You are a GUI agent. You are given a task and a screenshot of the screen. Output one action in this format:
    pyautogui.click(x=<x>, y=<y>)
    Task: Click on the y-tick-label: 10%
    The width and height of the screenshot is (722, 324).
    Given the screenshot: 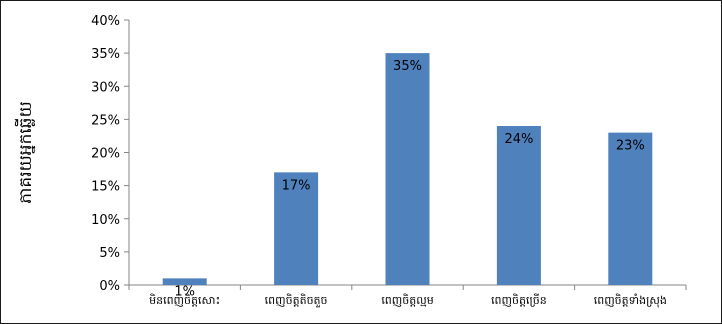 What is the action you would take?
    pyautogui.click(x=105, y=220)
    